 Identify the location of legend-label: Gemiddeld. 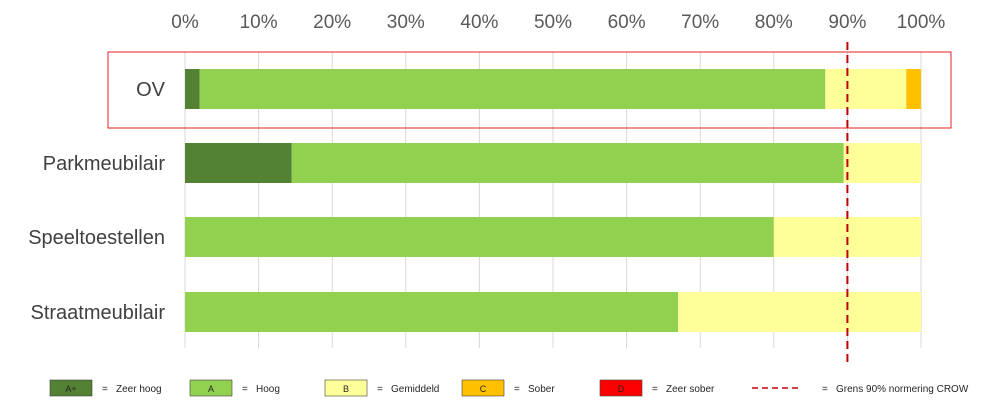
(415, 389).